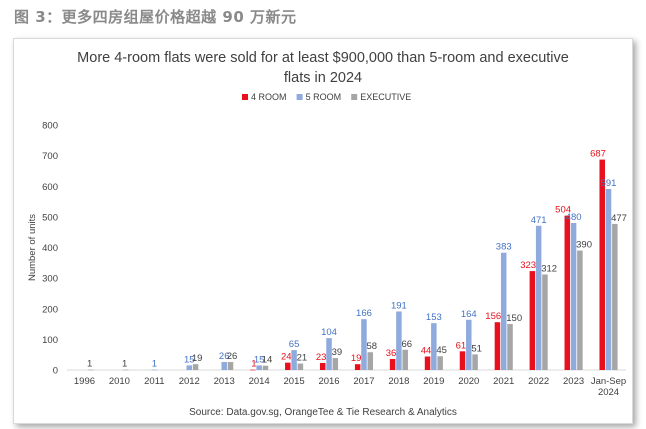  Describe the element at coordinates (434, 317) in the screenshot. I see `data-label: 153` at that location.